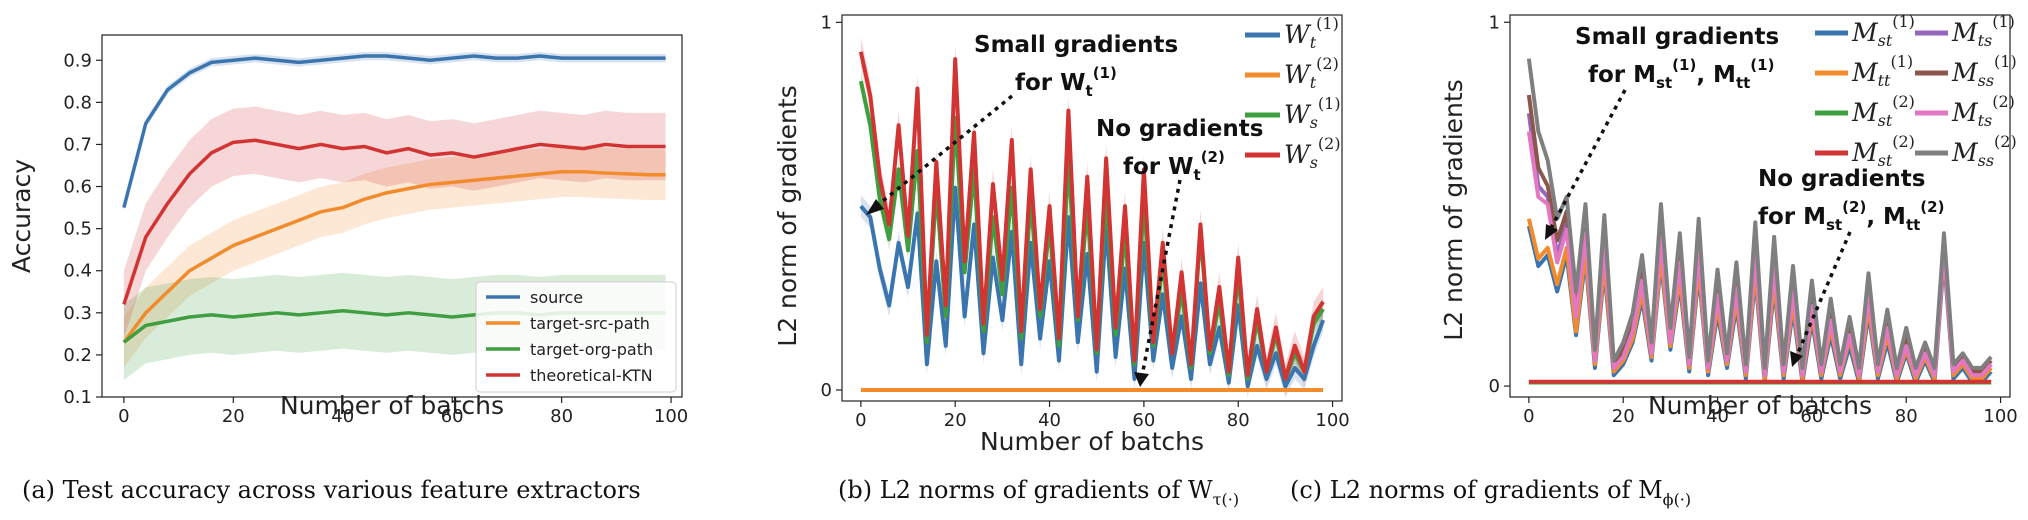 The width and height of the screenshot is (2028, 520). Describe the element at coordinates (394, 131) in the screenshot. I see `series-line-blue` at that location.